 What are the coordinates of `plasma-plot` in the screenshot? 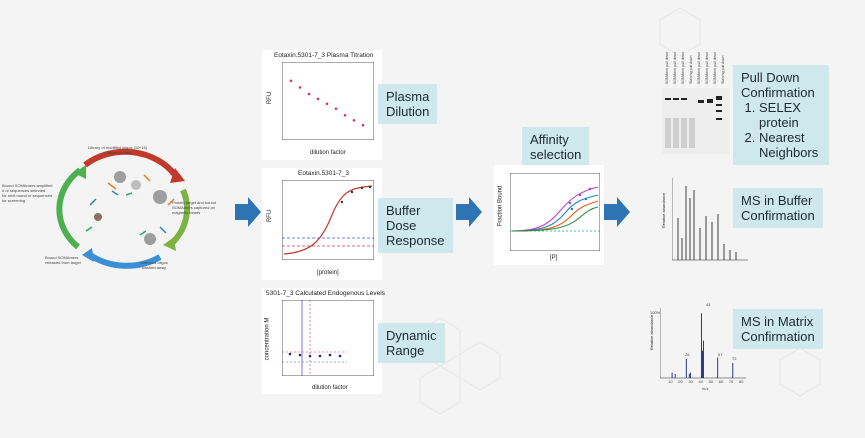 It's located at (328, 101).